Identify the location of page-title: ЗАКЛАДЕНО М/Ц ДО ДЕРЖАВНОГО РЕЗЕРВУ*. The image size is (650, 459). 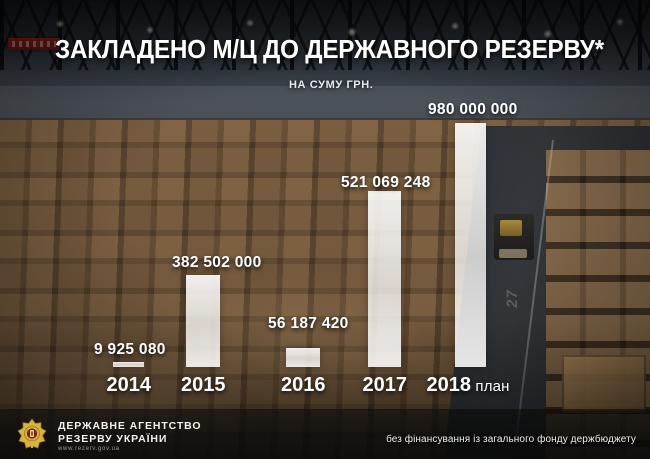
(330, 50).